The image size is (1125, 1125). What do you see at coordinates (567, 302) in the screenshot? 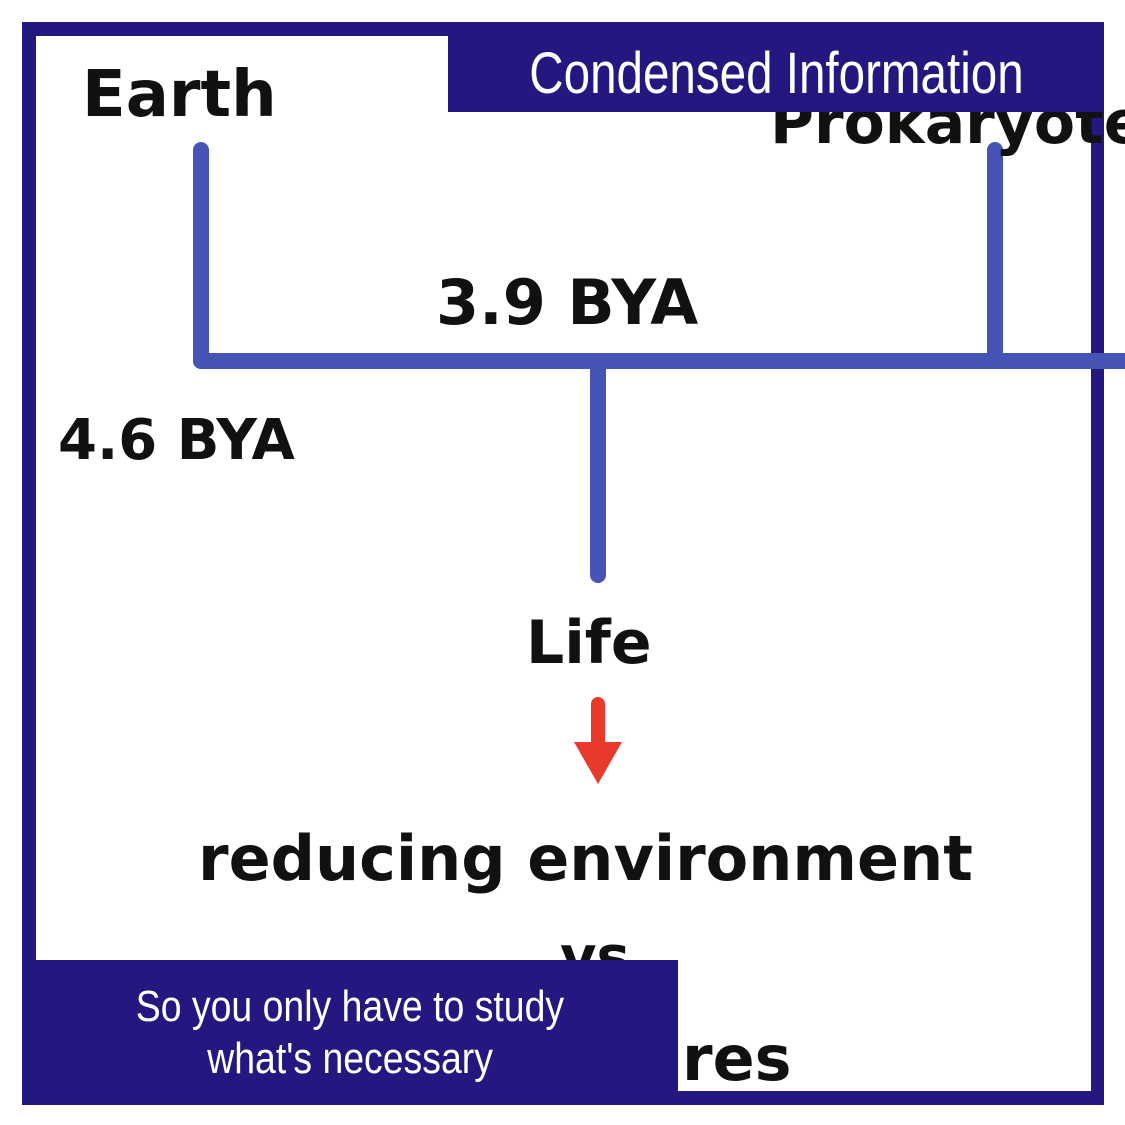
I see `life-date-label: 3.9 BYA` at bounding box center [567, 302].